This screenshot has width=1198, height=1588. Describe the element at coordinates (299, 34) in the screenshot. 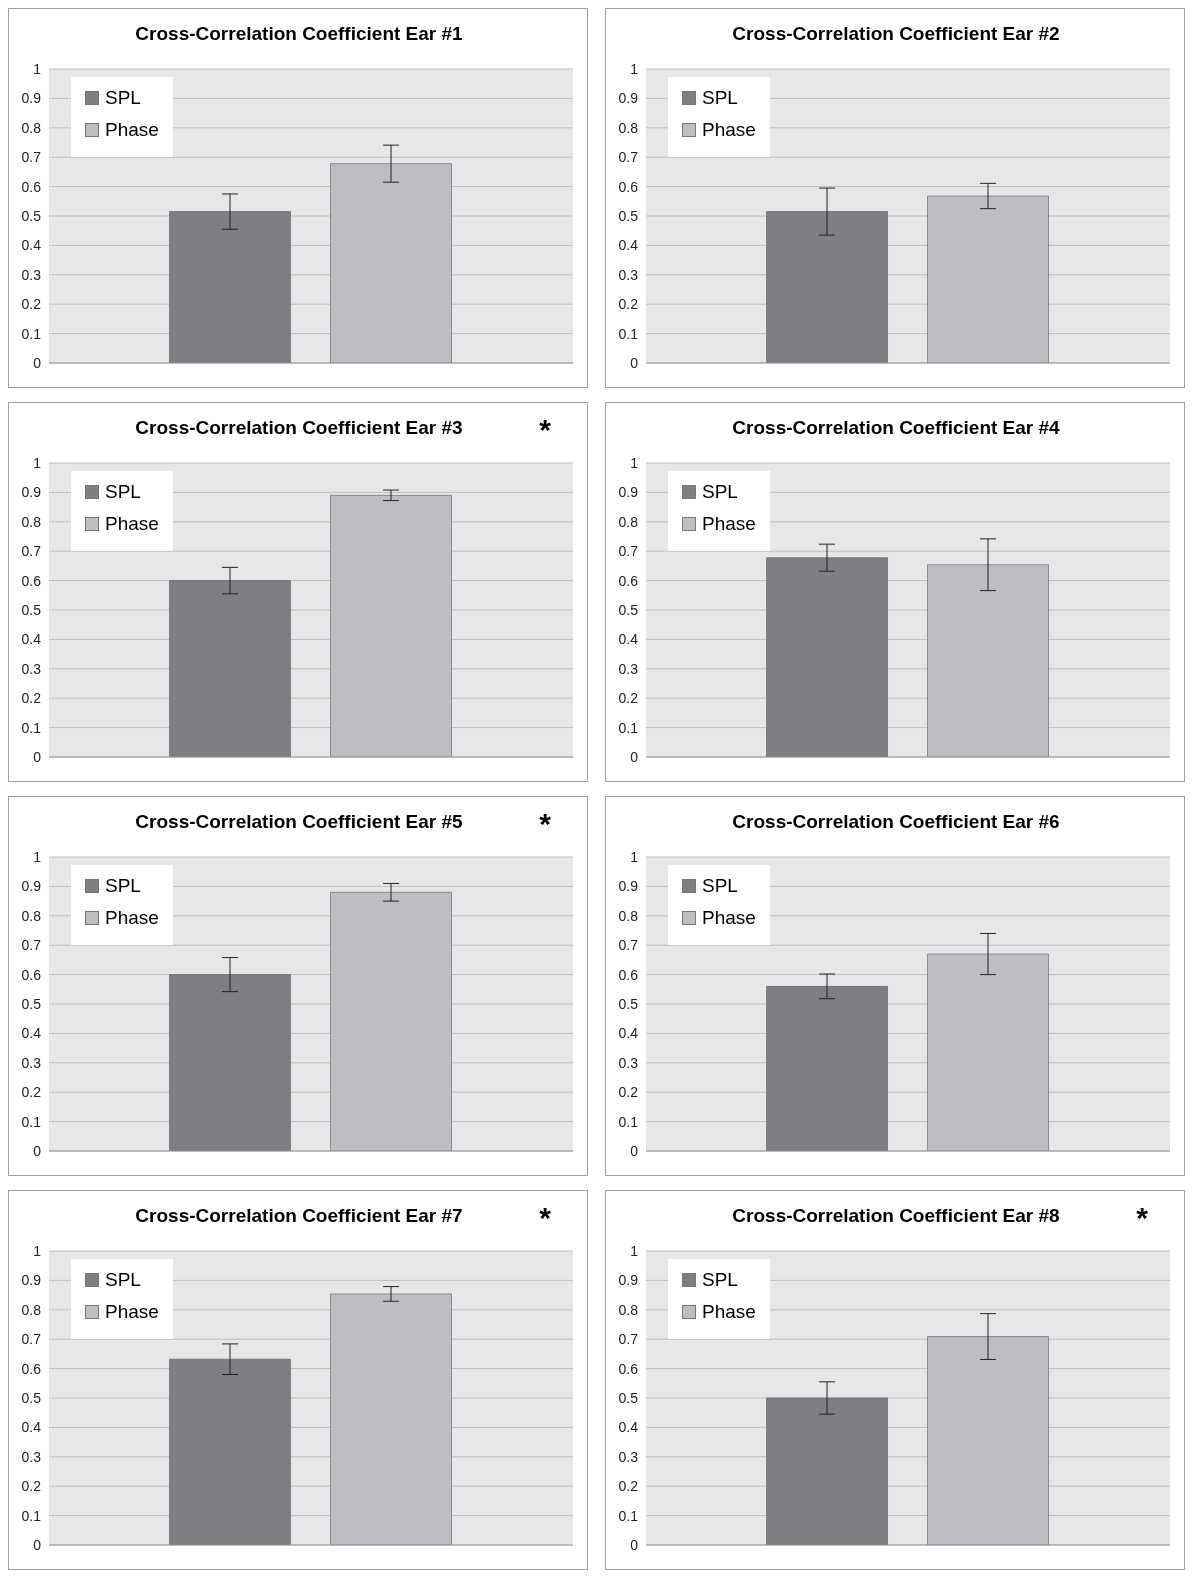

I see `chart-title: Cross-Correlation Coefficient Ear #1` at that location.